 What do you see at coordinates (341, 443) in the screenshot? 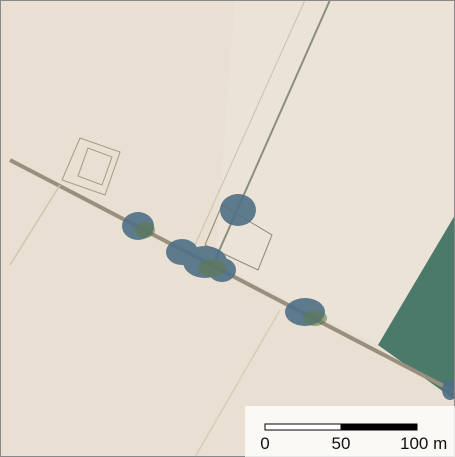
I see `scale-label: 50` at bounding box center [341, 443].